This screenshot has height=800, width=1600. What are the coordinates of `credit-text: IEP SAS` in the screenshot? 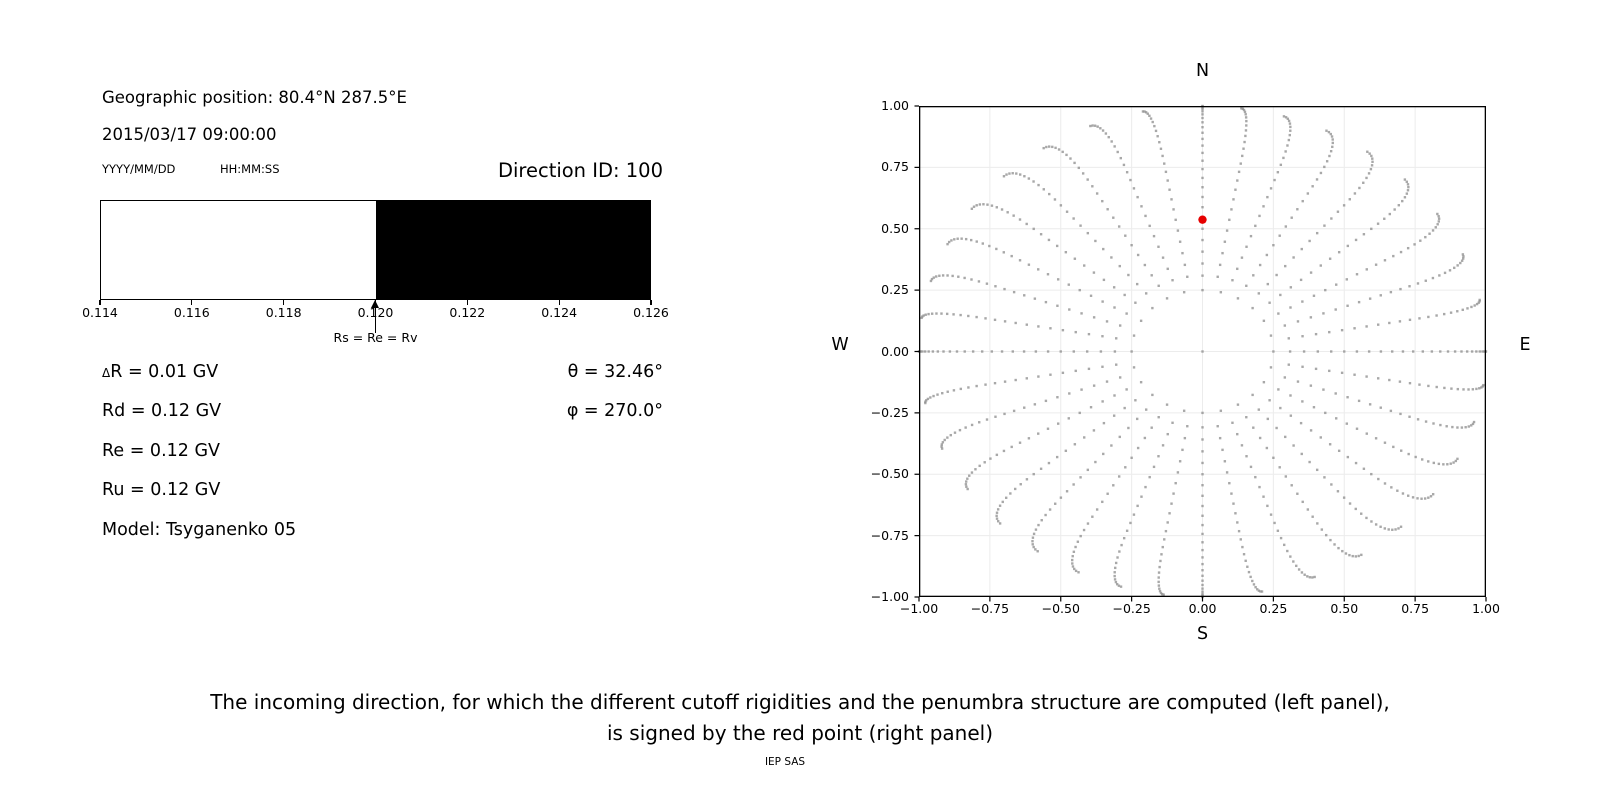 It's located at (785, 762).